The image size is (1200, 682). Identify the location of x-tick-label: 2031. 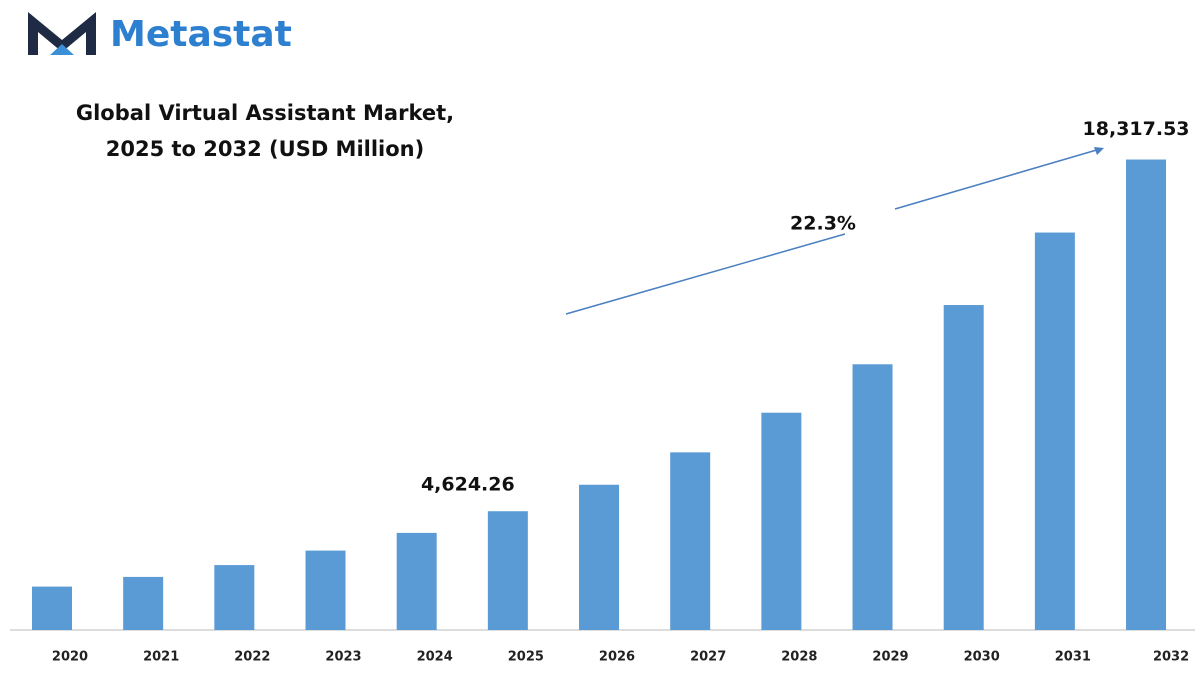
(1073, 657).